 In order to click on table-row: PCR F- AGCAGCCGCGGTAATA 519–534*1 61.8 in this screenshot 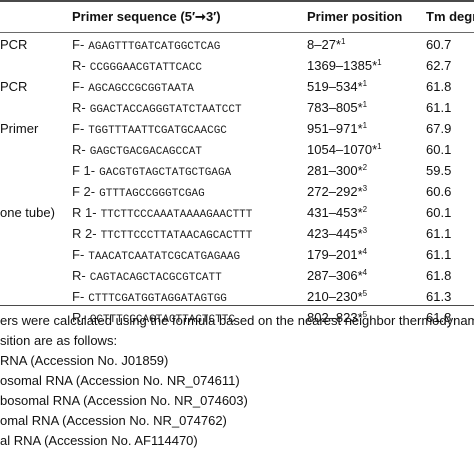, I will do `click(237, 87)`.